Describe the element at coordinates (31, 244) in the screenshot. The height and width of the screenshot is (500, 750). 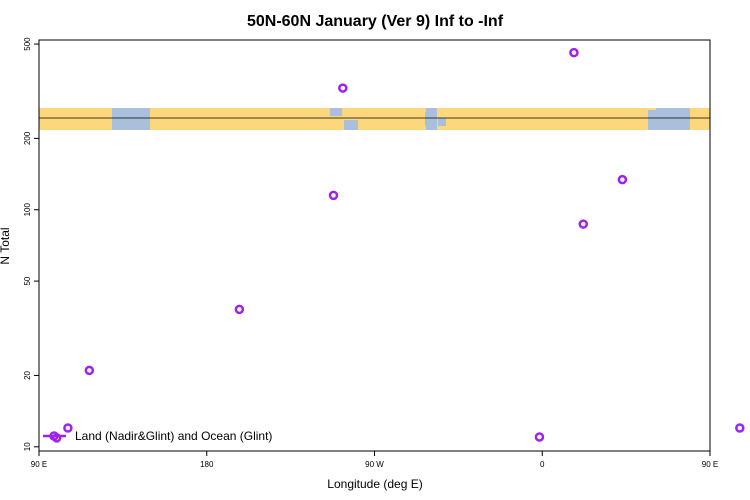
I see `y-axis: 10 20 50 100 200 500` at that location.